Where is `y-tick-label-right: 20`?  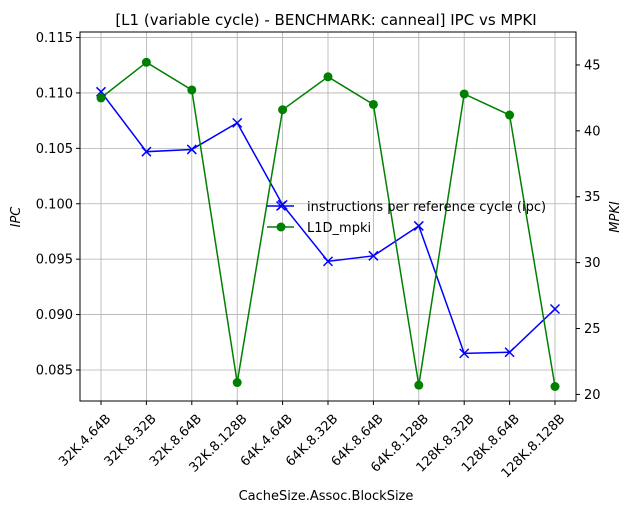
y-tick-label-right: 20 is located at coordinates (592, 395).